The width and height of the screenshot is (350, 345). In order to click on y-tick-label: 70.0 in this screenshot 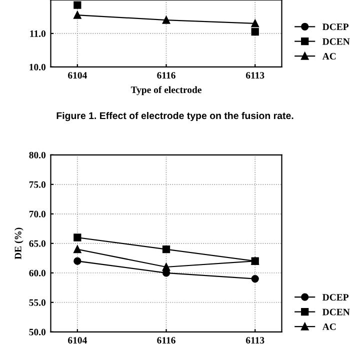, I will do `click(37, 214)`.